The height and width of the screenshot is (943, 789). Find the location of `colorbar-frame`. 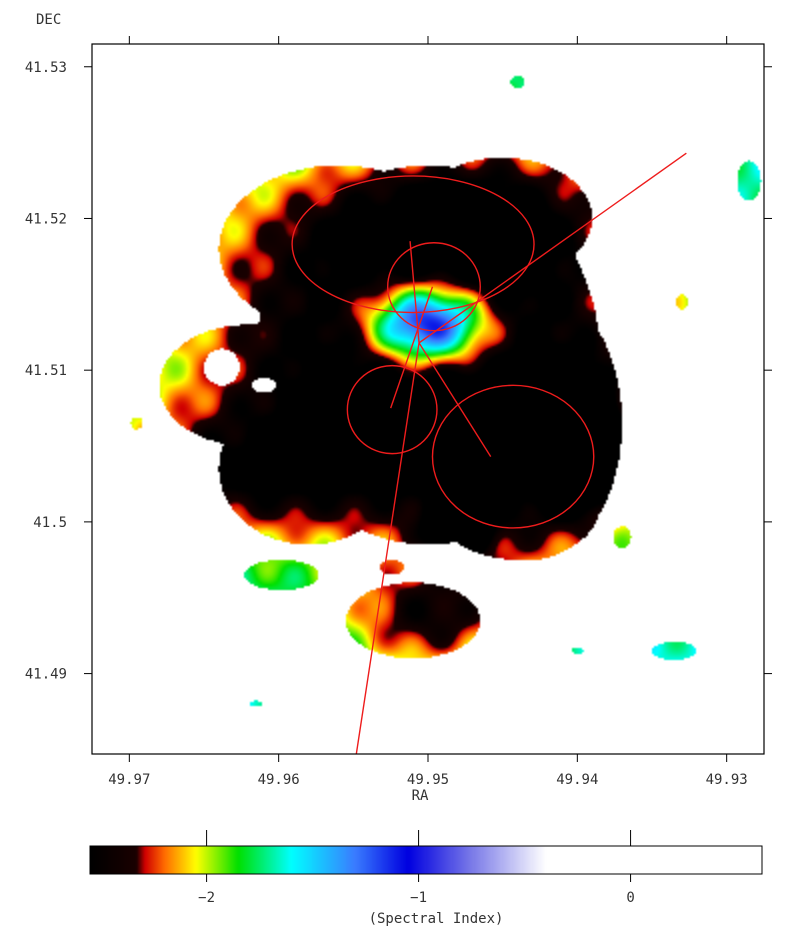

colorbar-frame is located at coordinates (426, 860).